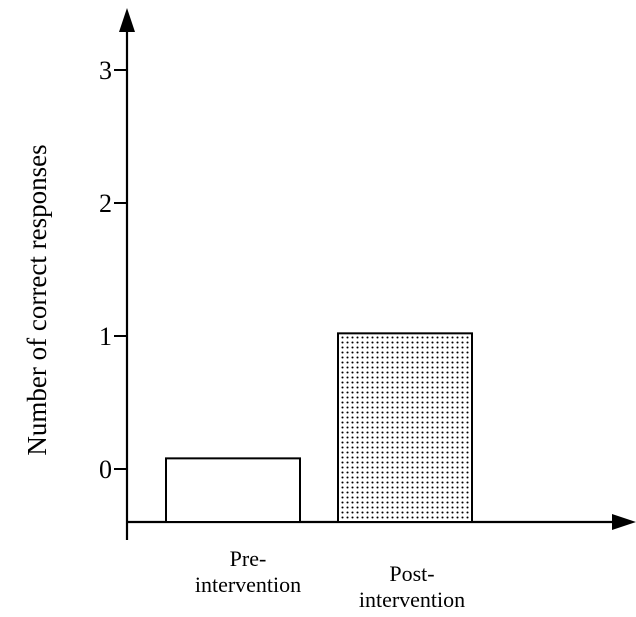 The height and width of the screenshot is (617, 636). What do you see at coordinates (248, 558) in the screenshot?
I see `x-category-label: Pre-` at bounding box center [248, 558].